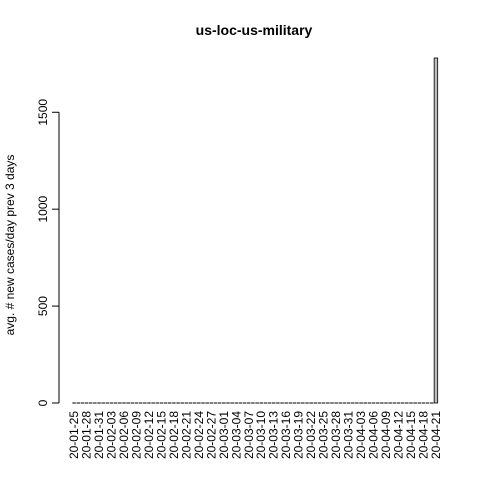 The image size is (480, 480). Describe the element at coordinates (87, 435) in the screenshot. I see `x-tick-label: 20-01-28` at that location.